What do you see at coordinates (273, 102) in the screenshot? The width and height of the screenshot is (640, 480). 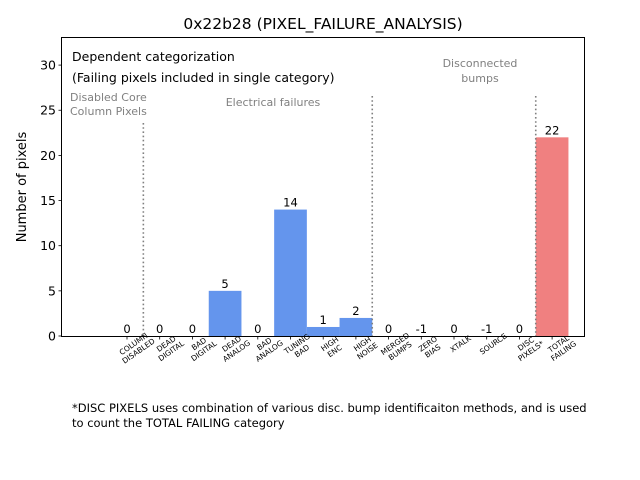 I see `group-label-electrical: Electrical failures` at bounding box center [273, 102].